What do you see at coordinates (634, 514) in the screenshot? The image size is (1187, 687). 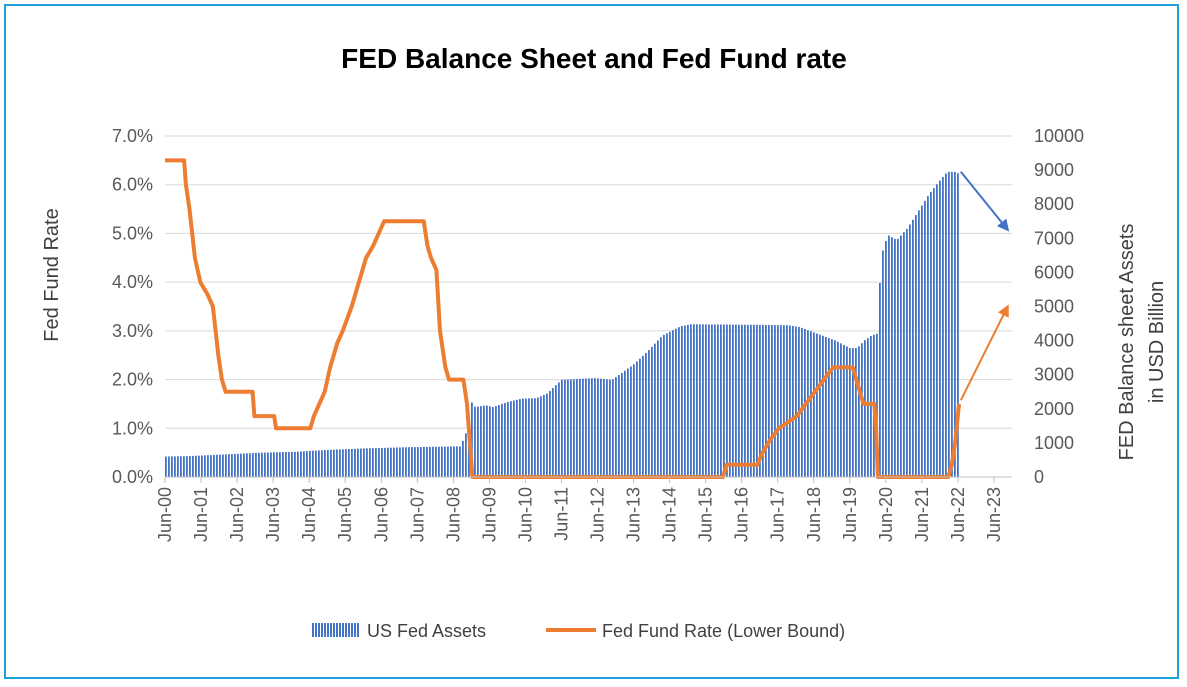 I see `x-tick-label: Jun-13` at bounding box center [634, 514].